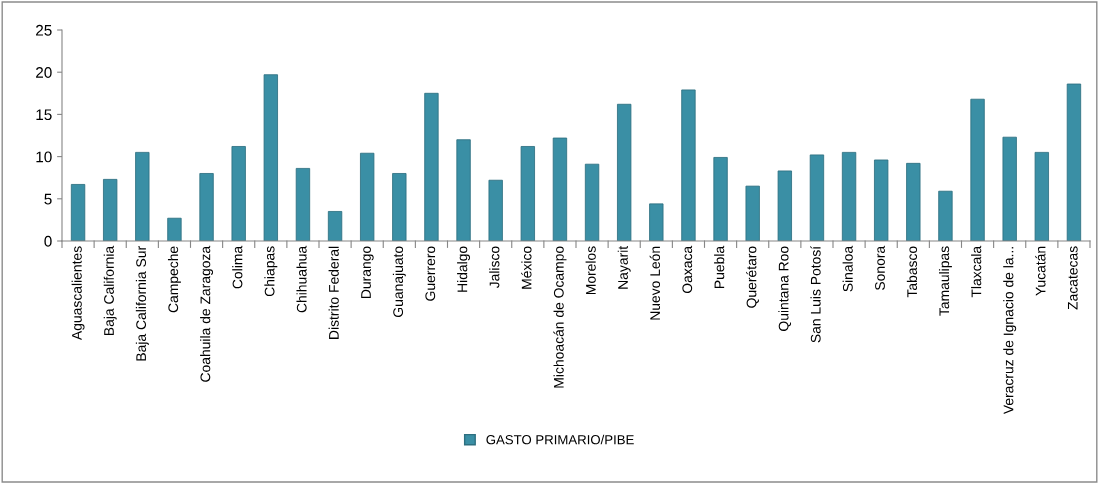 The height and width of the screenshot is (483, 1099). I want to click on x-tick-label: Morelos, so click(590, 270).